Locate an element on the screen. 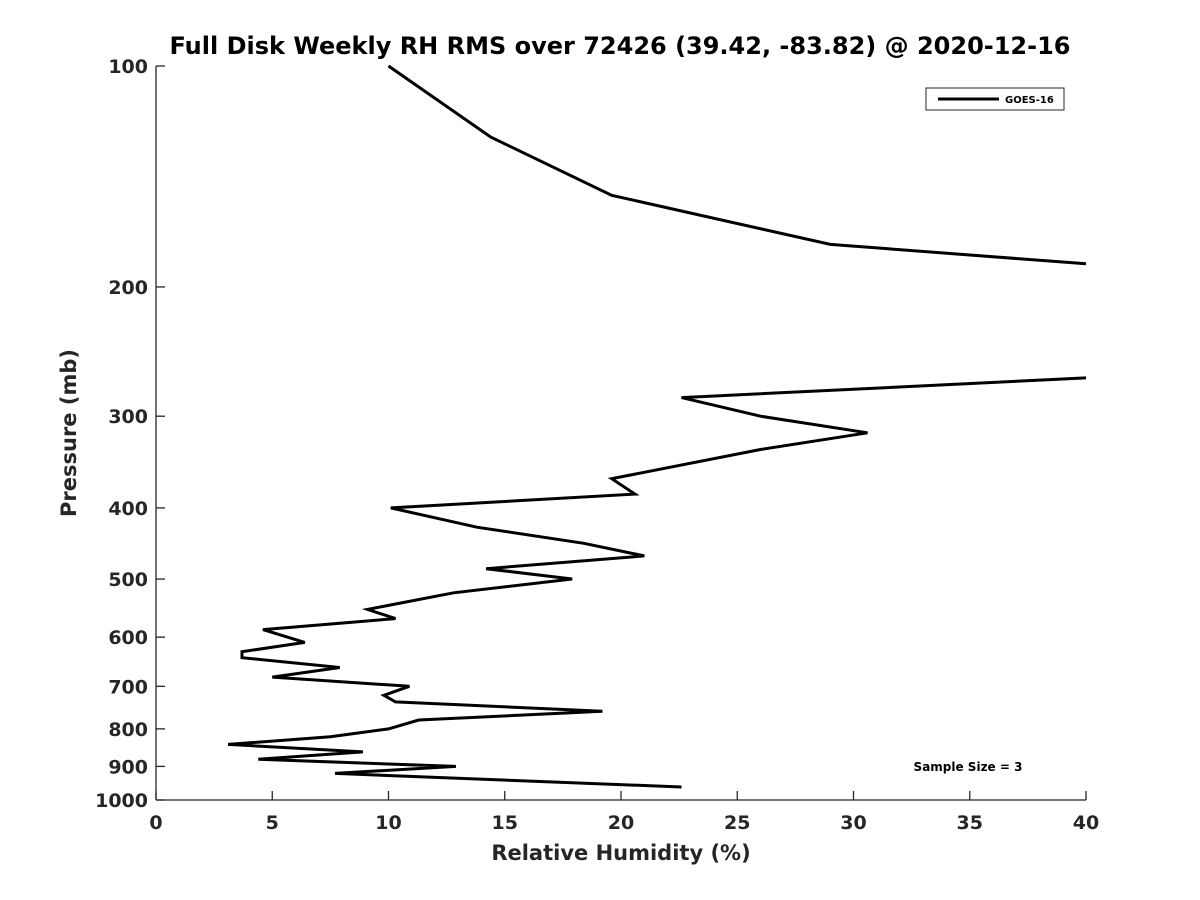  x-tick-label: 0 is located at coordinates (155, 823).